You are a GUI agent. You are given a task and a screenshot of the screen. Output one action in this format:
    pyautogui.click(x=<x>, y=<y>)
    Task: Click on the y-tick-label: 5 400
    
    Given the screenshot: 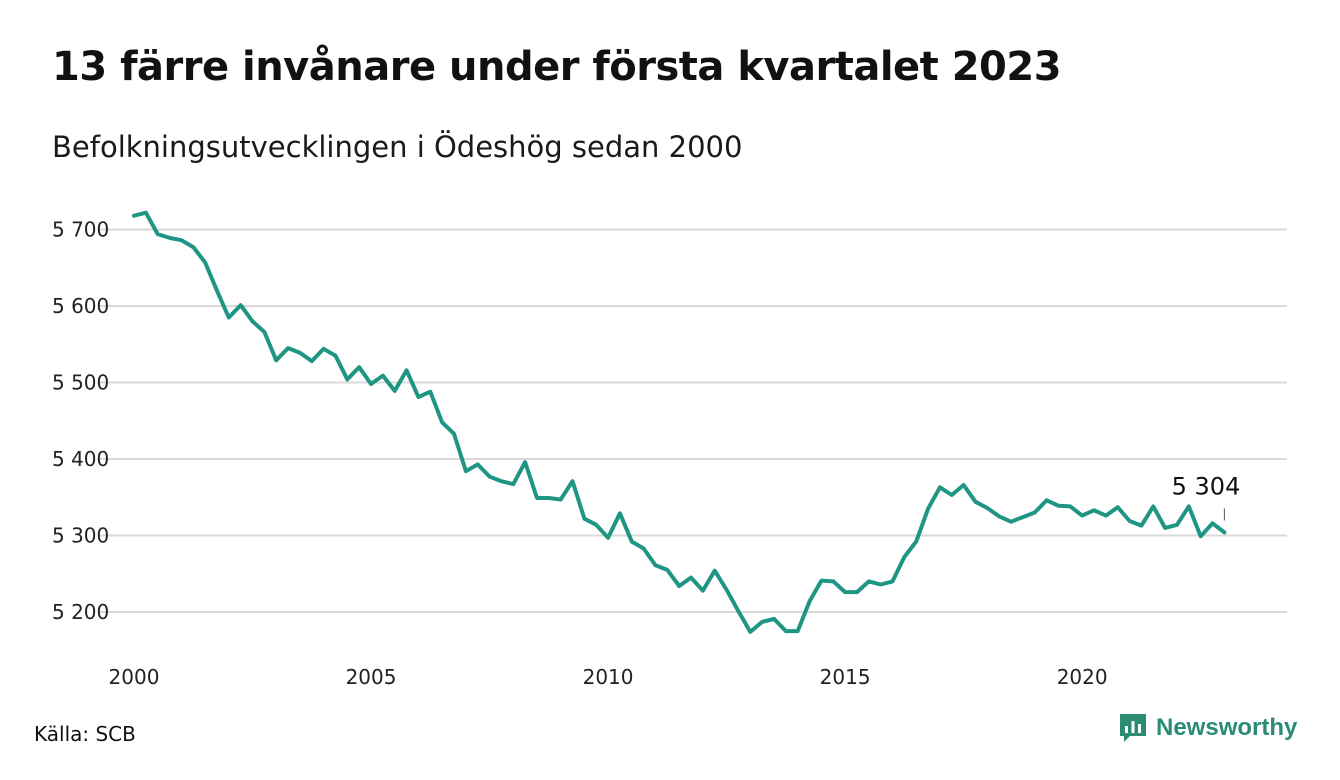 What is the action you would take?
    pyautogui.click(x=80, y=459)
    